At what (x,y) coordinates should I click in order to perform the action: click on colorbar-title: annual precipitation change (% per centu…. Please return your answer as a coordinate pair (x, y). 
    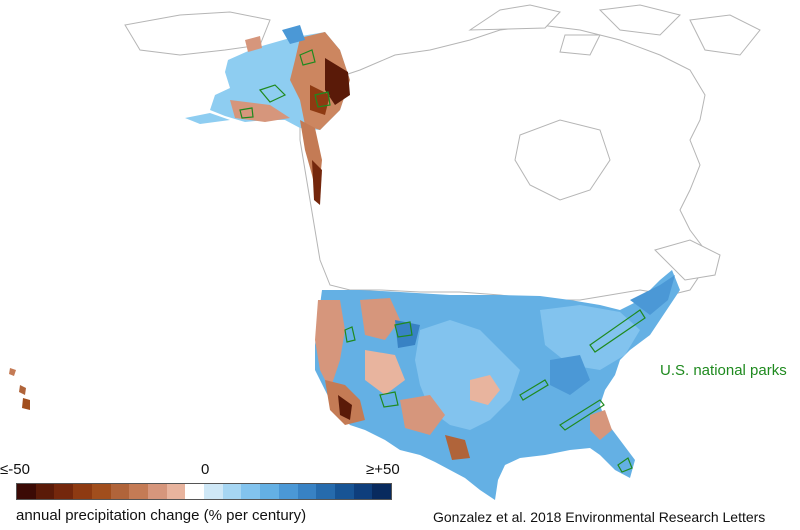
    Looking at the image, I should click on (161, 515).